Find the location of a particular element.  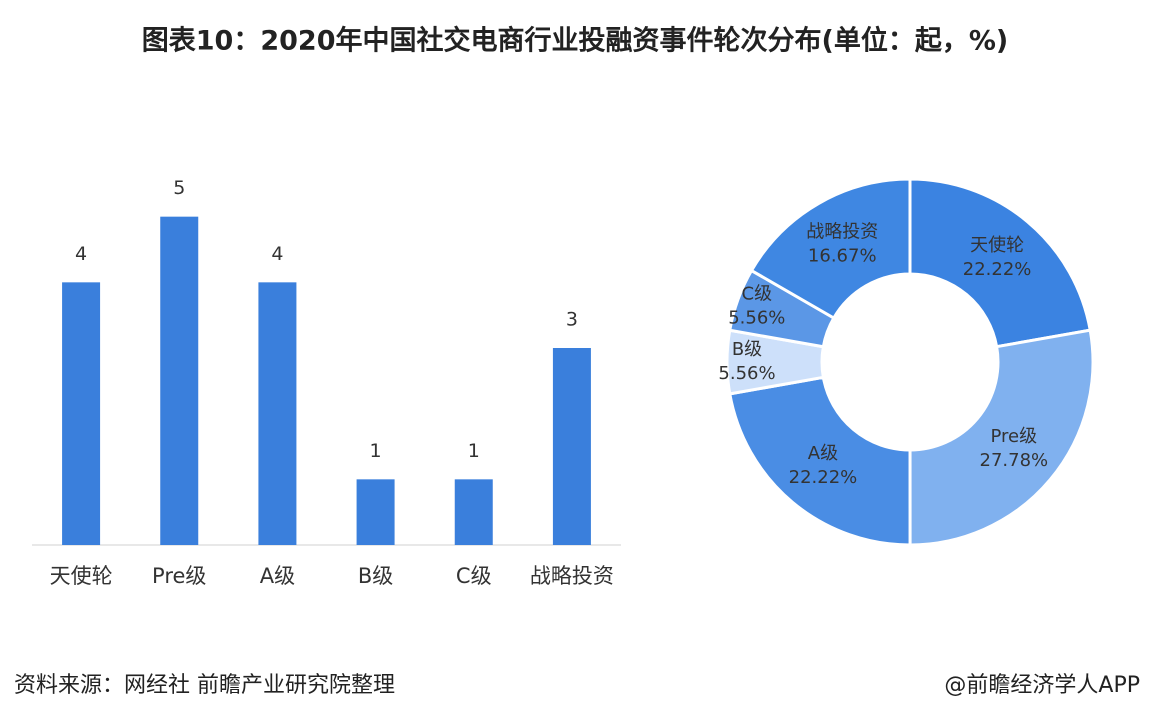

x-tick-label: B级 is located at coordinates (375, 576).